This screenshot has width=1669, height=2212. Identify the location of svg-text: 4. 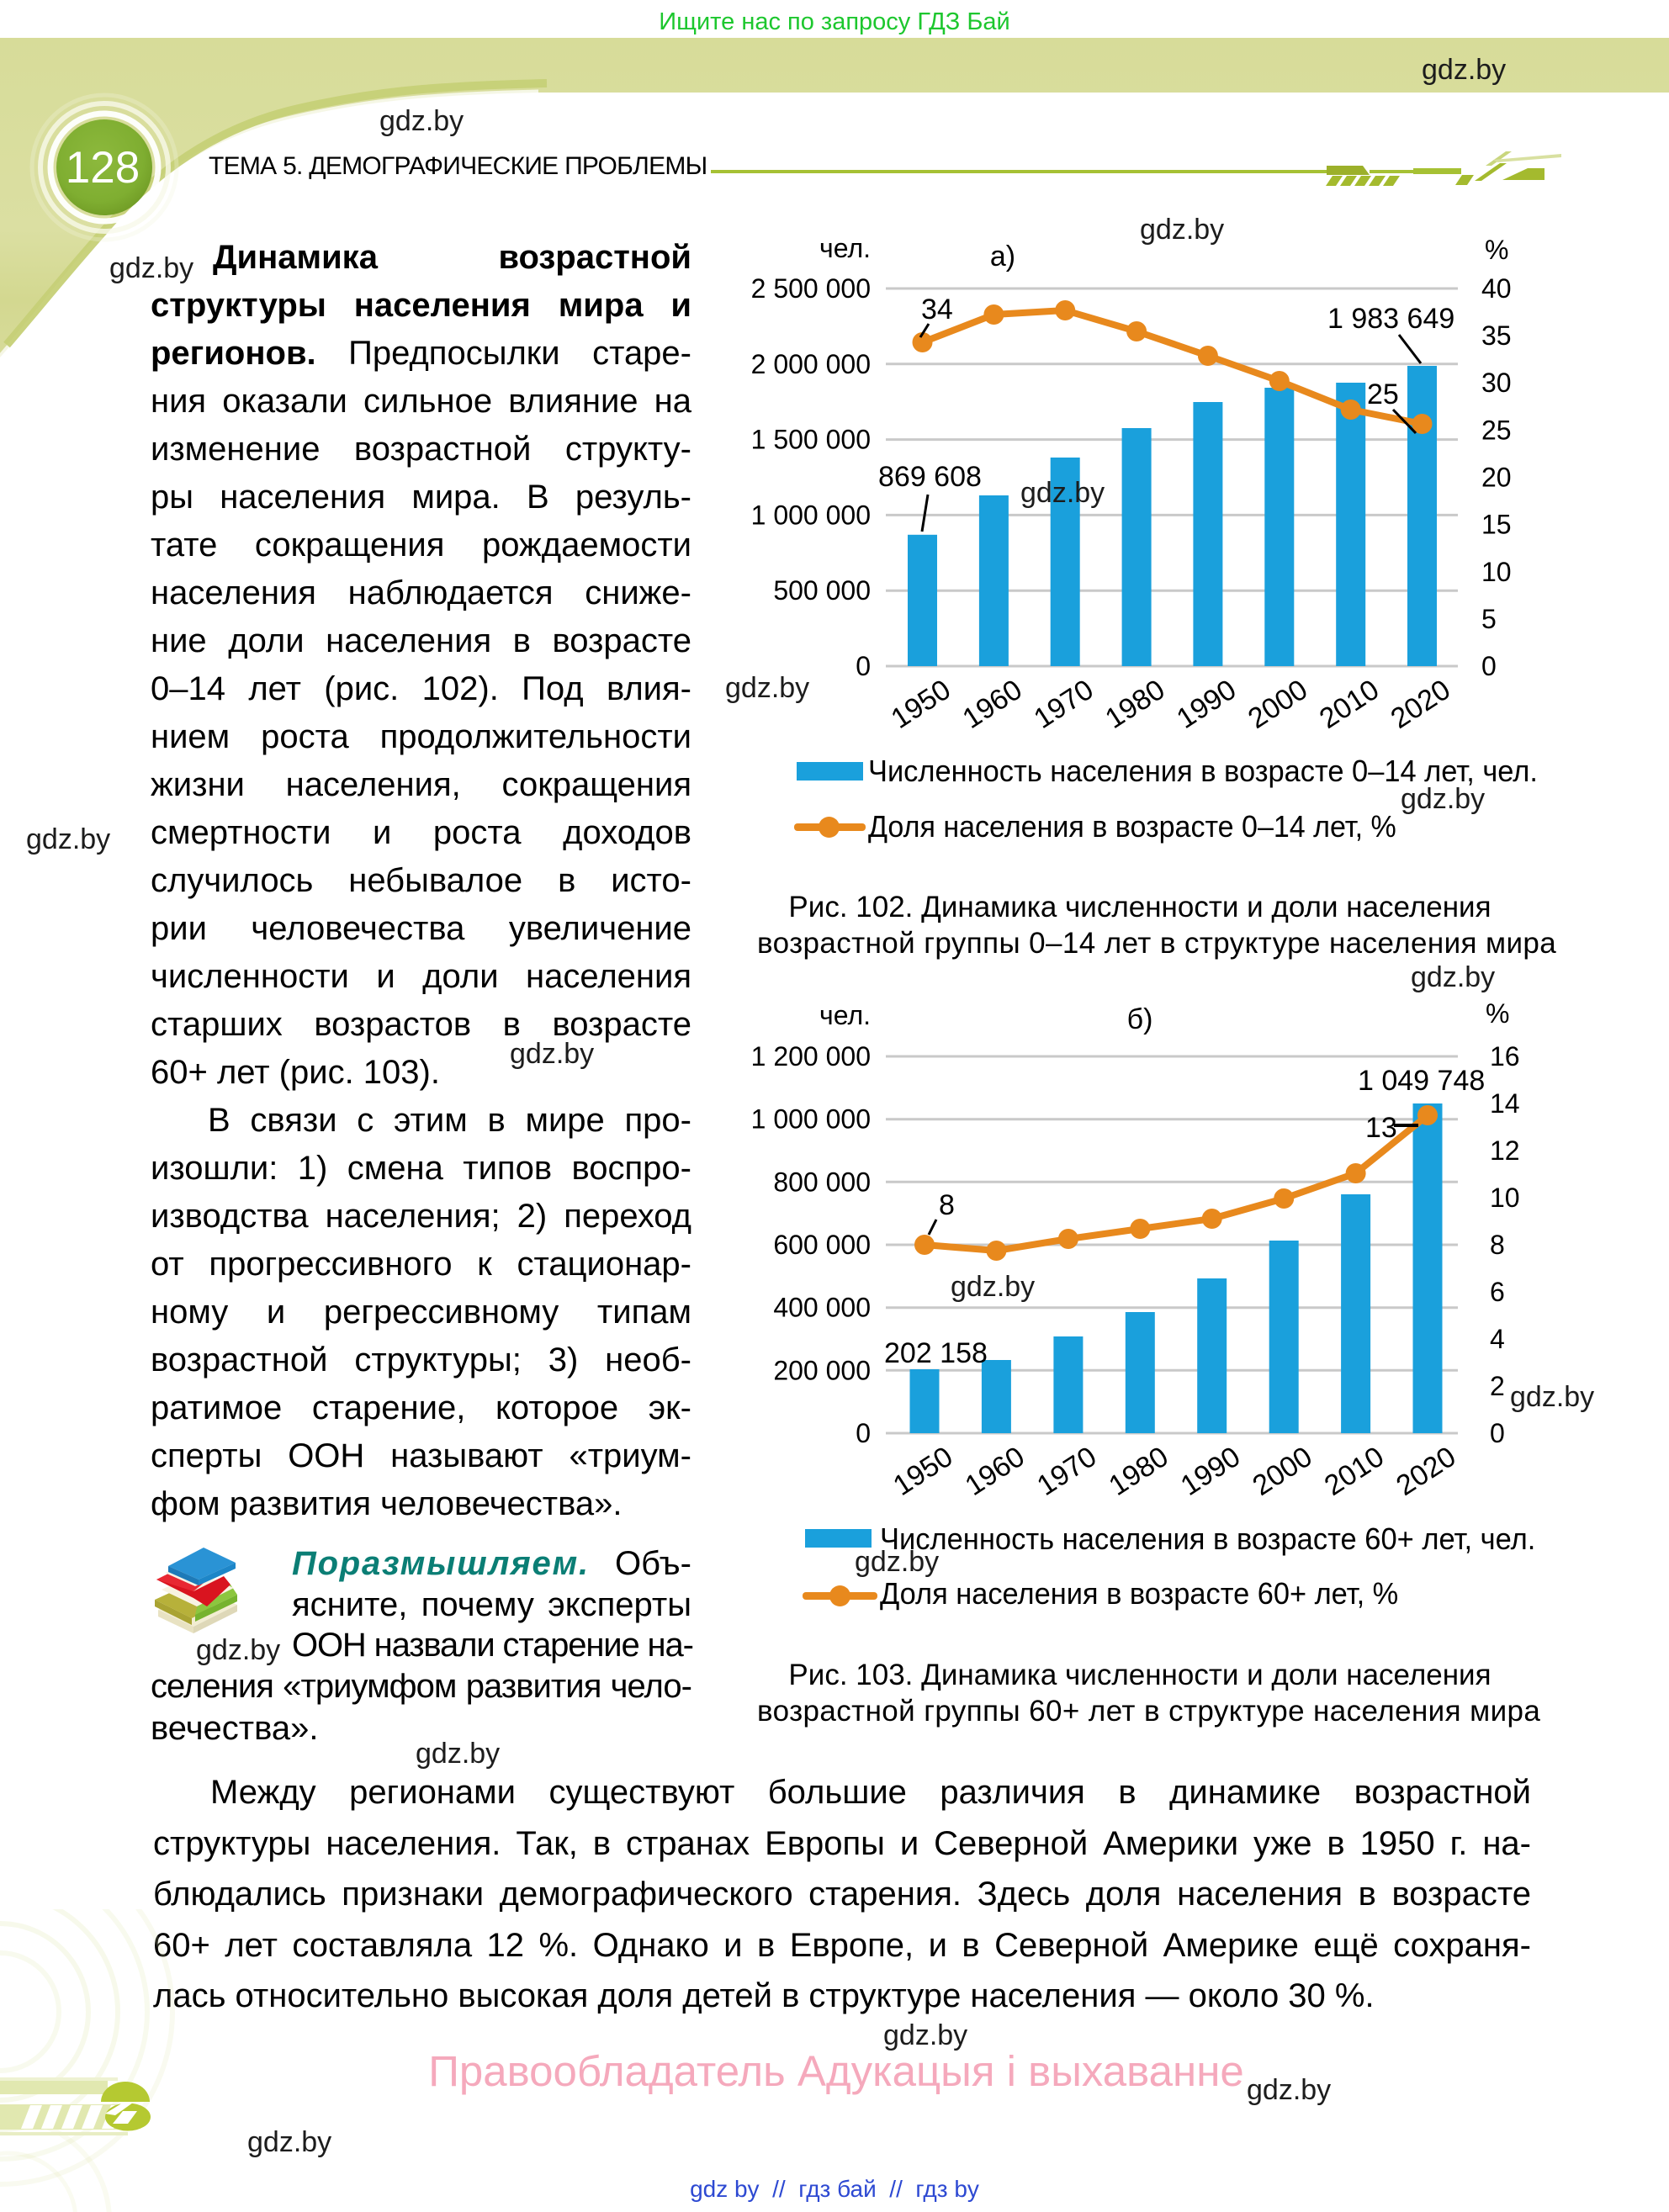
(1497, 1339).